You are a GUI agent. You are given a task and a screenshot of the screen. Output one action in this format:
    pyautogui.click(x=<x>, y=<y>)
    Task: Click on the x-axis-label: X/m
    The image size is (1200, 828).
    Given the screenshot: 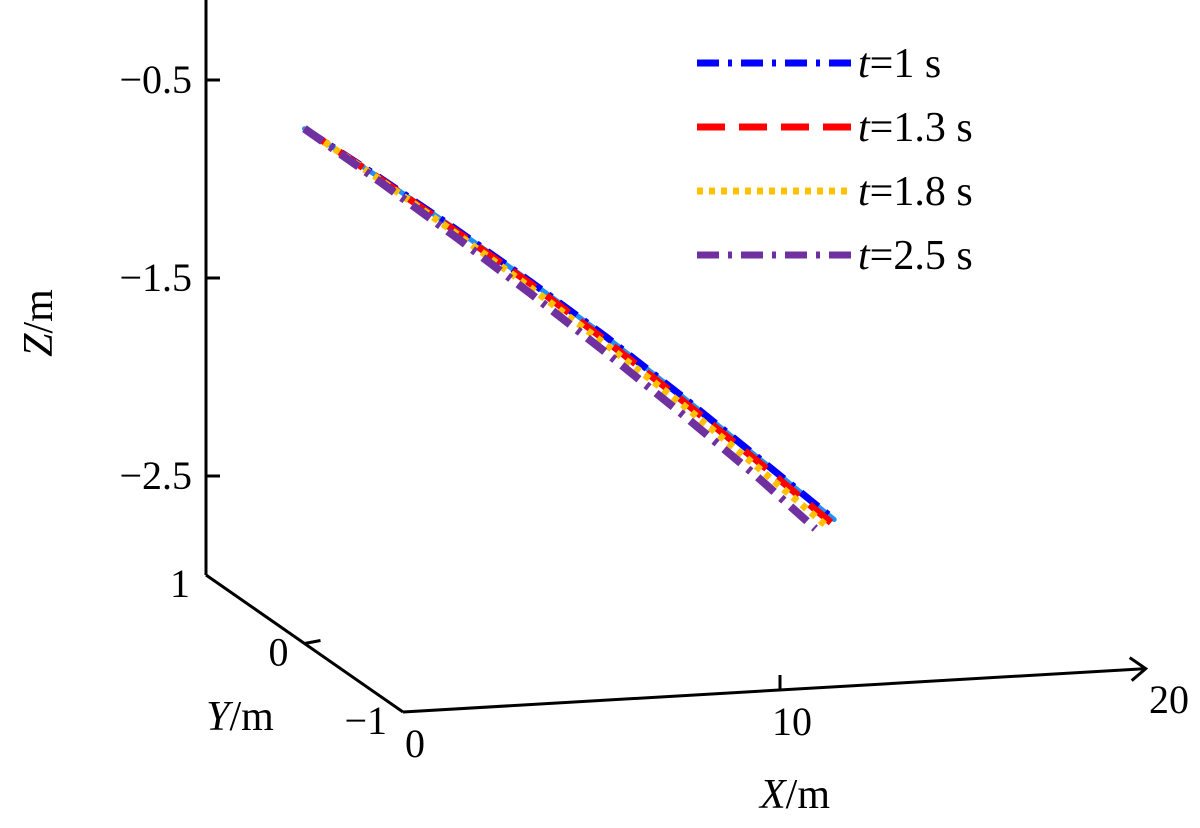 What is the action you would take?
    pyautogui.click(x=794, y=795)
    